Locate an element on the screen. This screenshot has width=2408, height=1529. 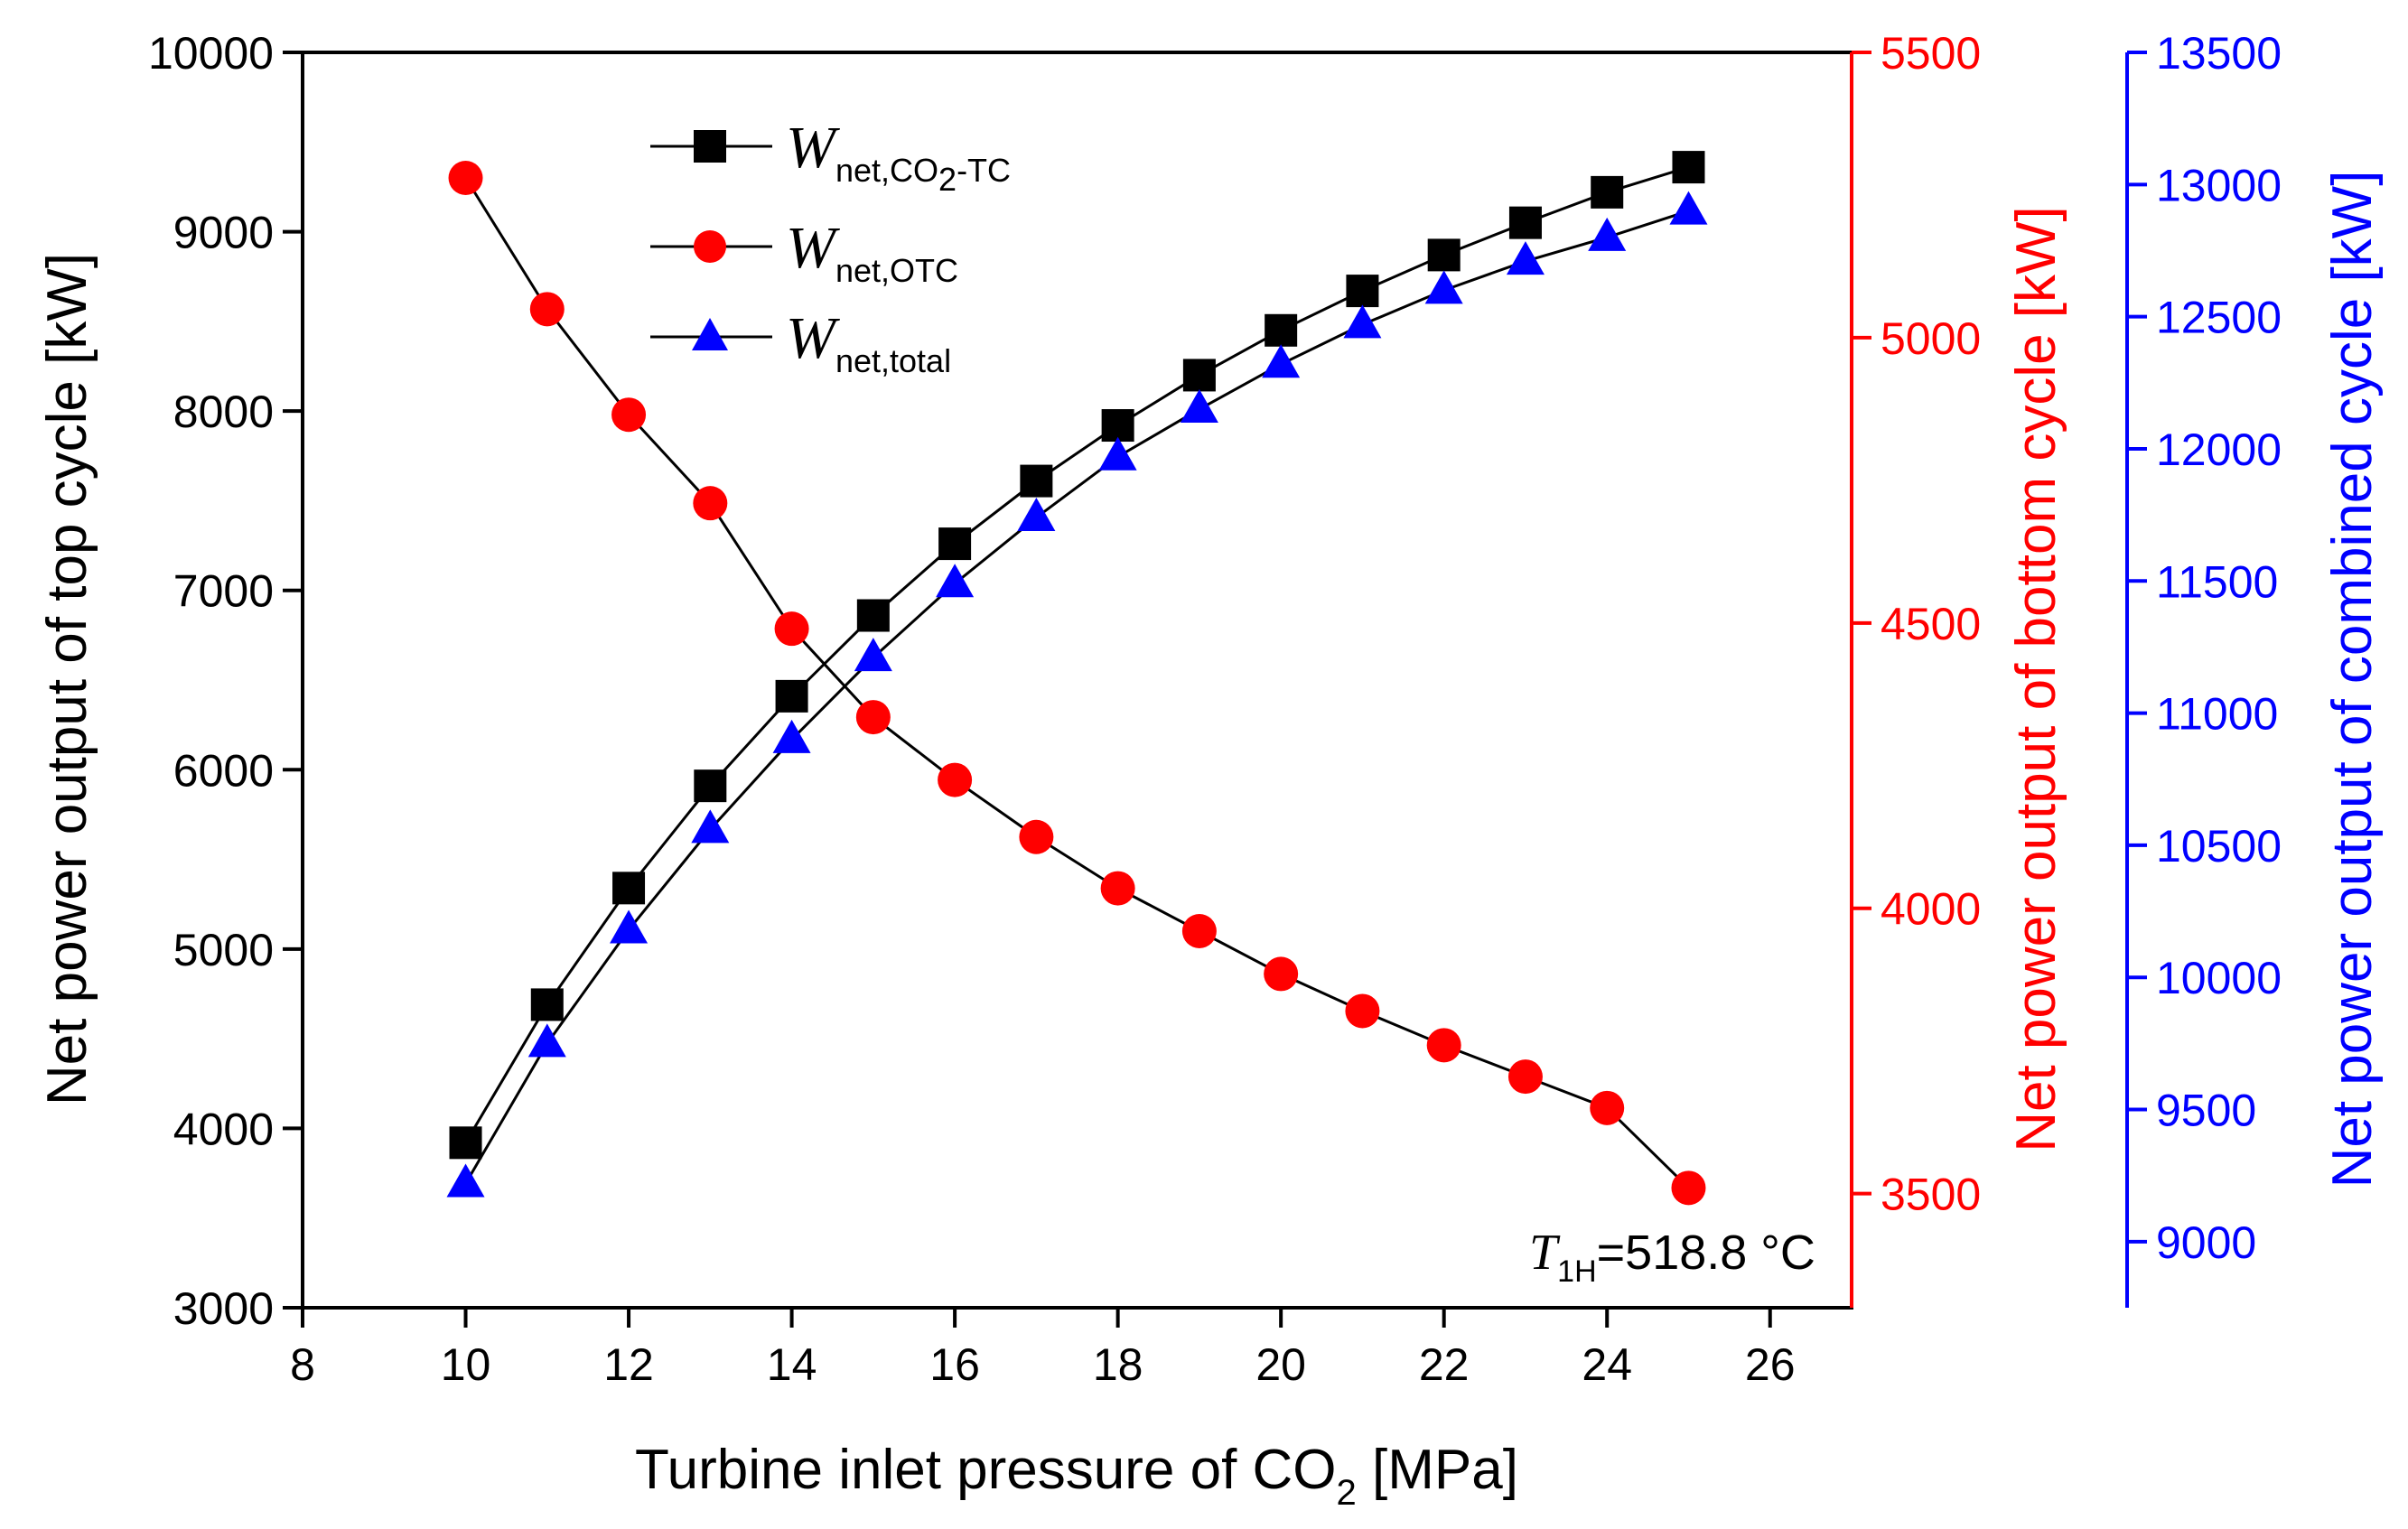
y-left-tick-label: 10000 is located at coordinates (211, 53).